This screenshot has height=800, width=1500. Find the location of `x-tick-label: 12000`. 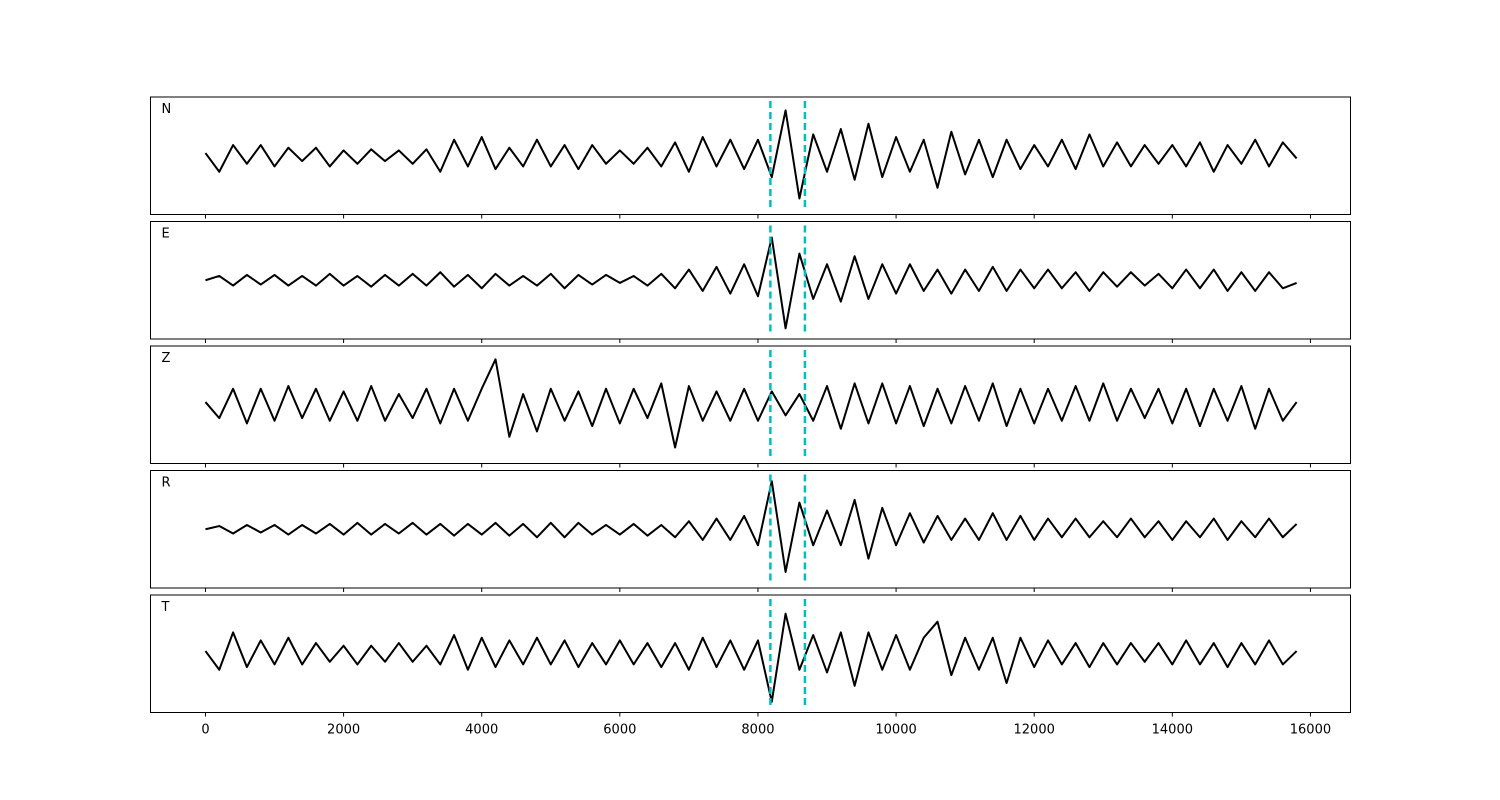

x-tick-label: 12000 is located at coordinates (1034, 730).